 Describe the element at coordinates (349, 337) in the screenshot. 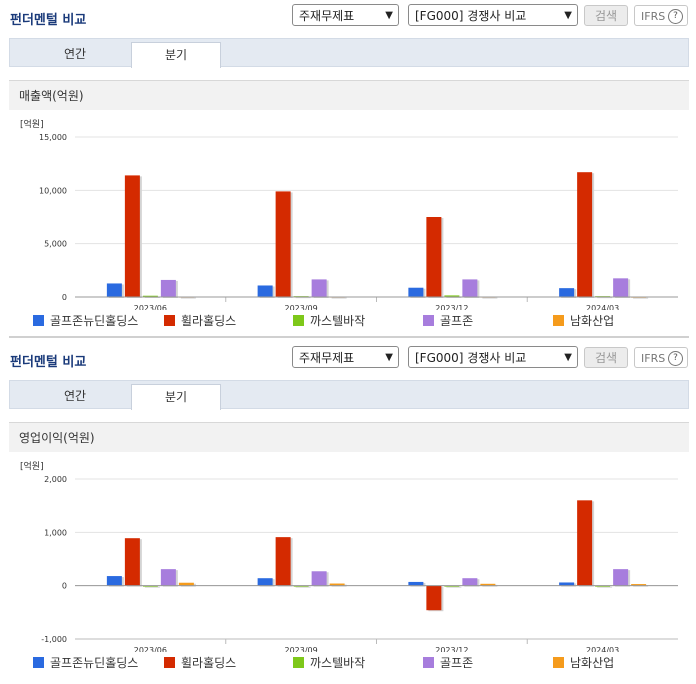

I see `panel-divider` at that location.